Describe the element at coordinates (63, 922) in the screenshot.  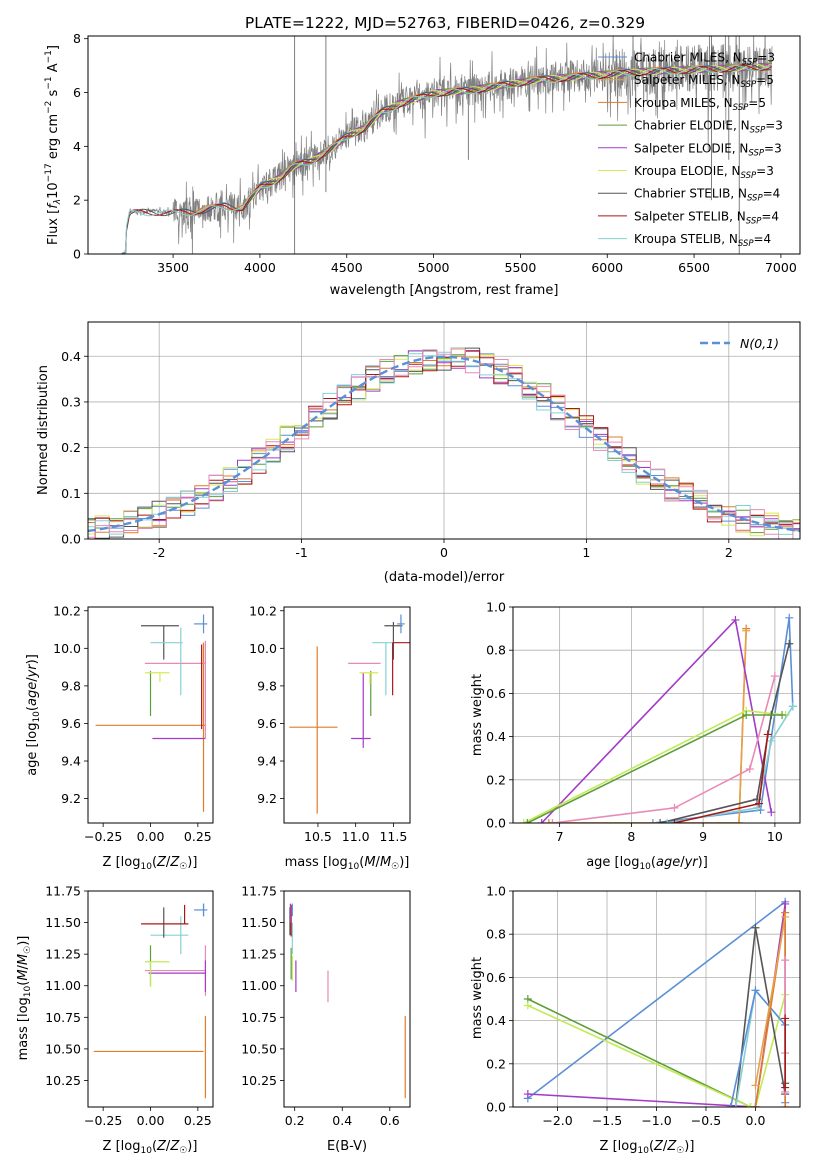
I see `y-tick-label: 11.50` at that location.